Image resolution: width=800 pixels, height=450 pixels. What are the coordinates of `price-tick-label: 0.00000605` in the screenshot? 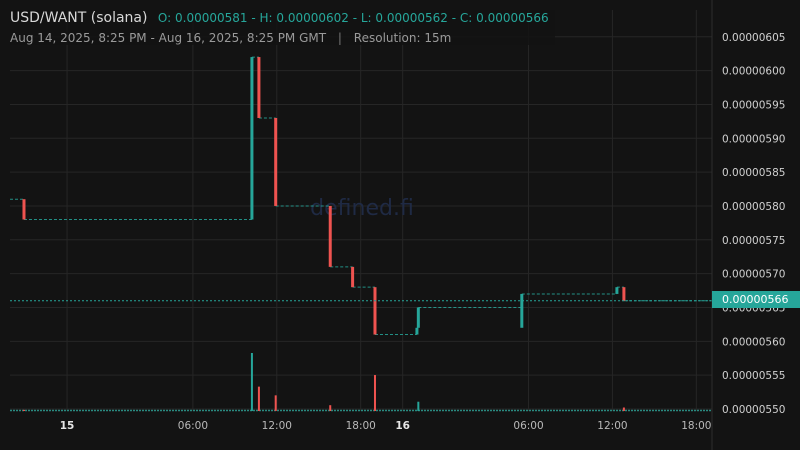 It's located at (753, 38).